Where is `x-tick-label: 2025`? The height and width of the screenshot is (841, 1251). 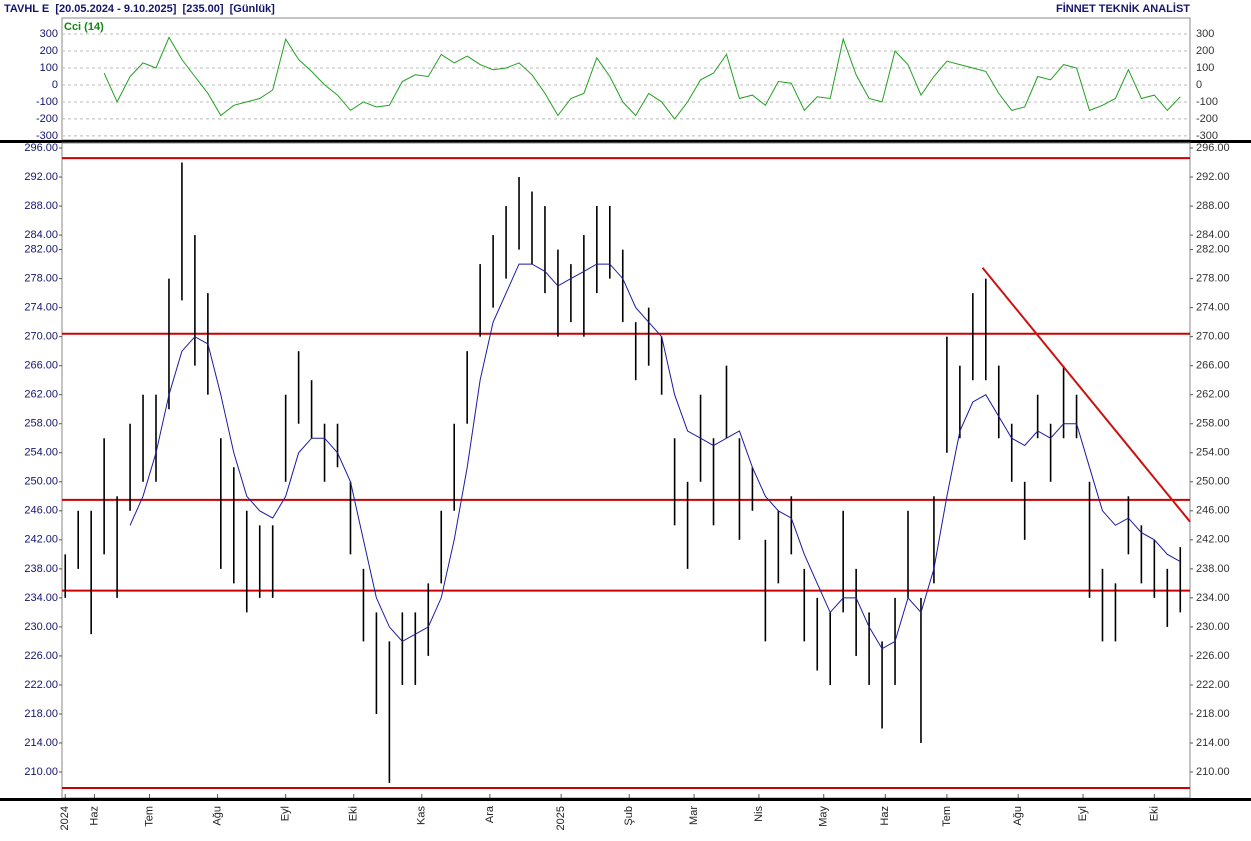 x-tick-label: 2025 is located at coordinates (561, 818).